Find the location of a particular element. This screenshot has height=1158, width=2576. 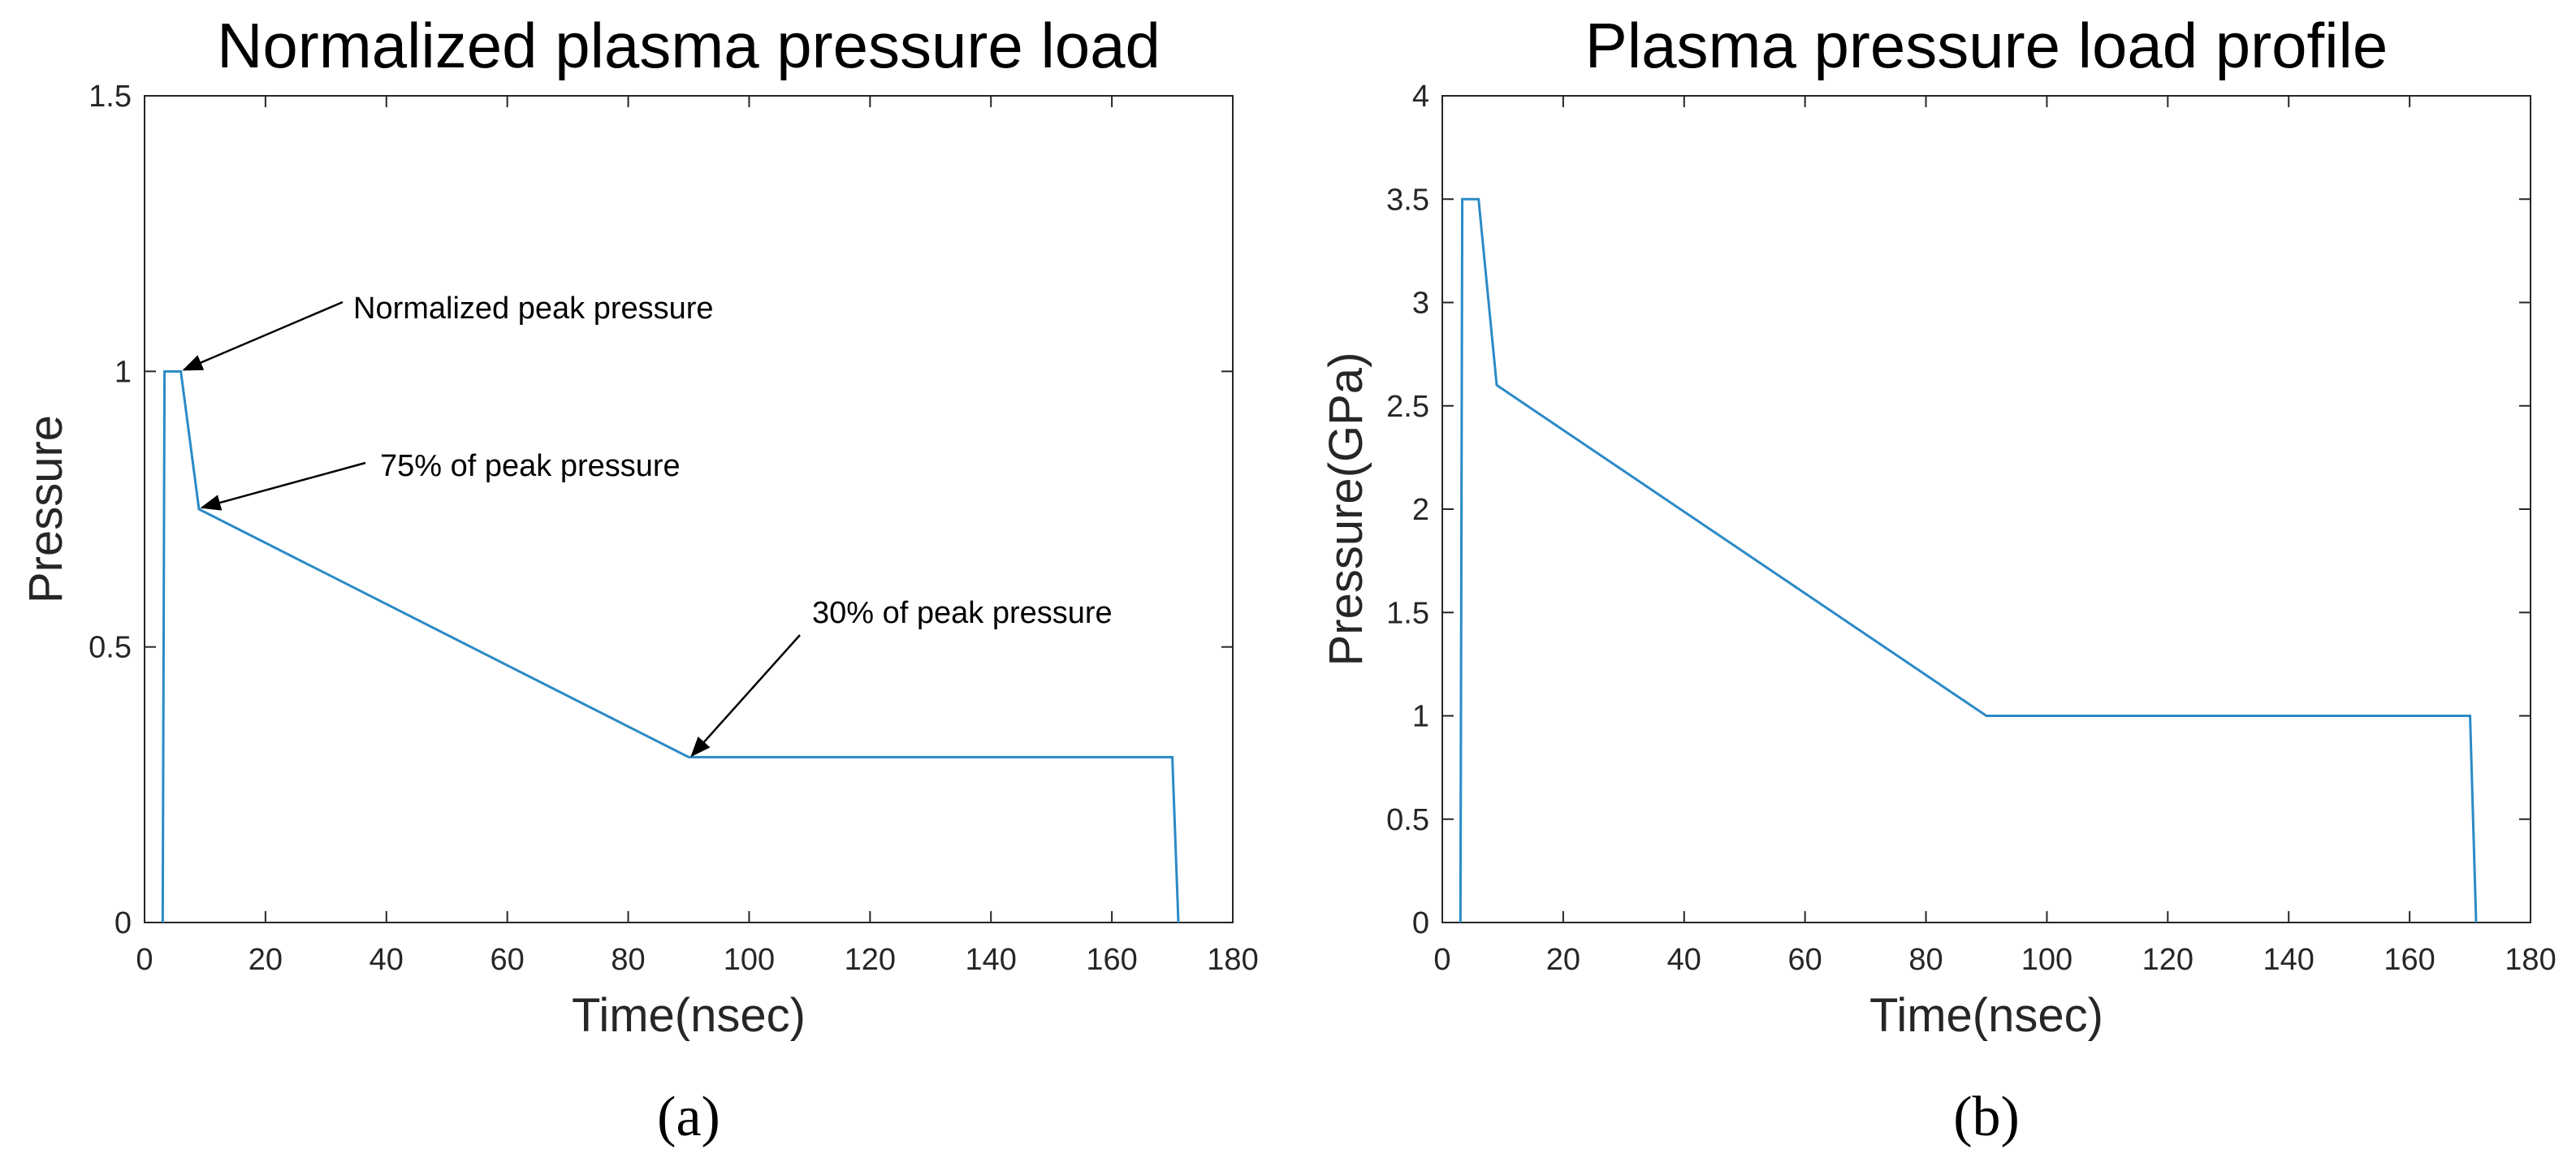

chart-title: Normalized plasma pressure load is located at coordinates (688, 45).